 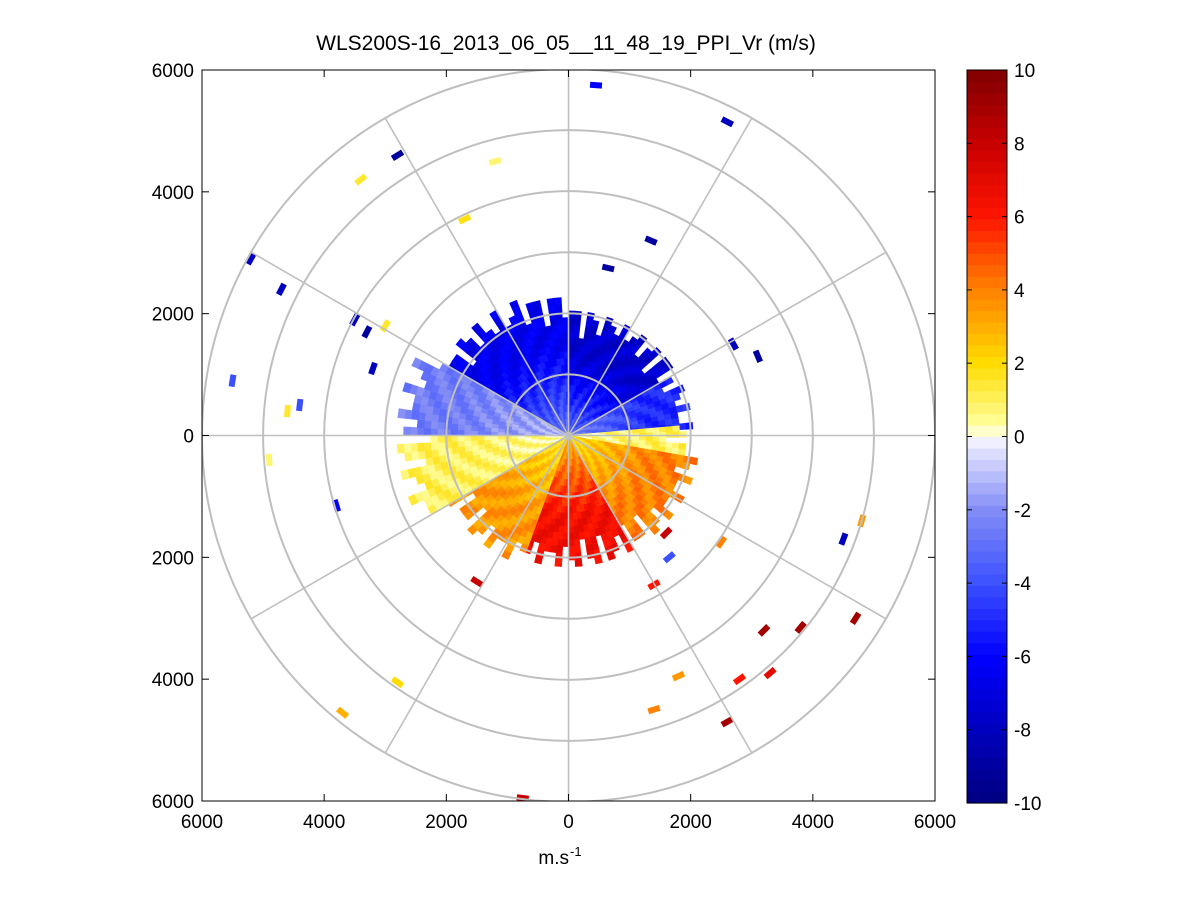 I want to click on colorbar-tick-label: -2, so click(x=1022, y=511).